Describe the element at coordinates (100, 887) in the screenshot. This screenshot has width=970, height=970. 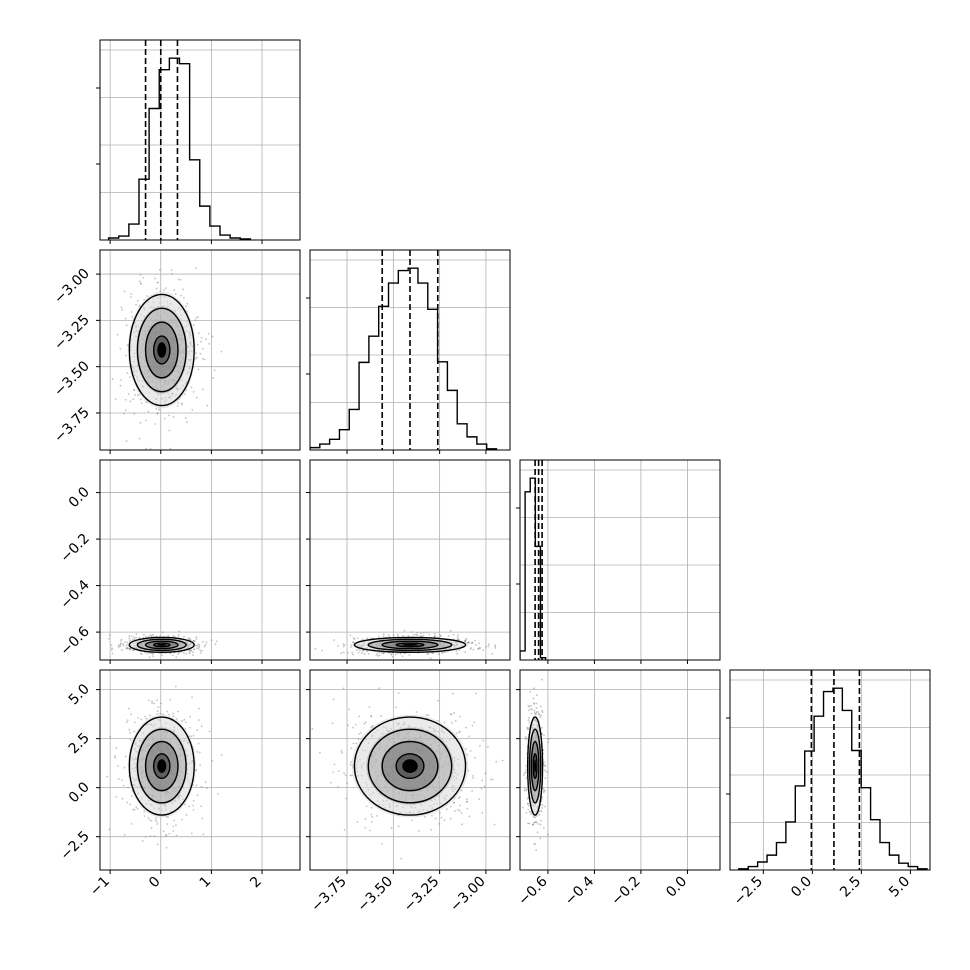
I see `x-tick-label: −1` at that location.